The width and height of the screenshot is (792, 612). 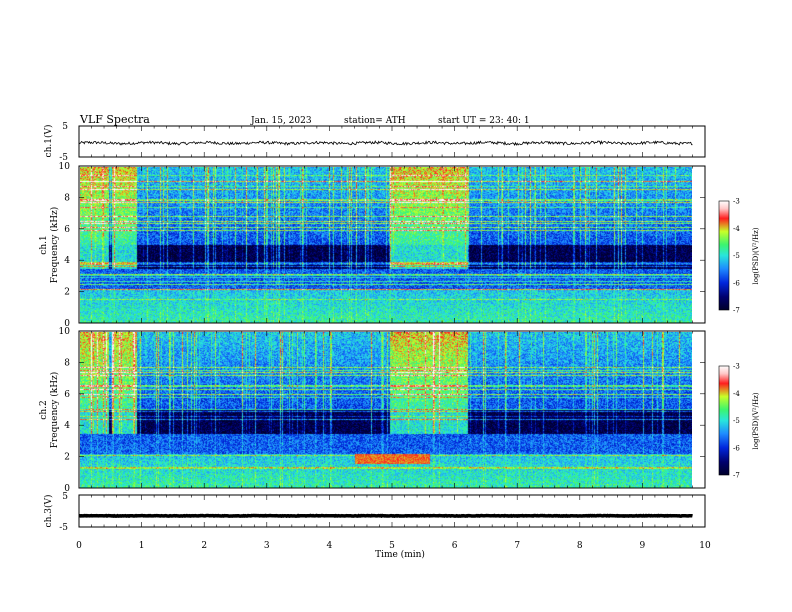 I want to click on ch2-colorbar: -3 -4 -5 -6 -7 log(PSD)(V²/Hz), so click(x=739, y=421).